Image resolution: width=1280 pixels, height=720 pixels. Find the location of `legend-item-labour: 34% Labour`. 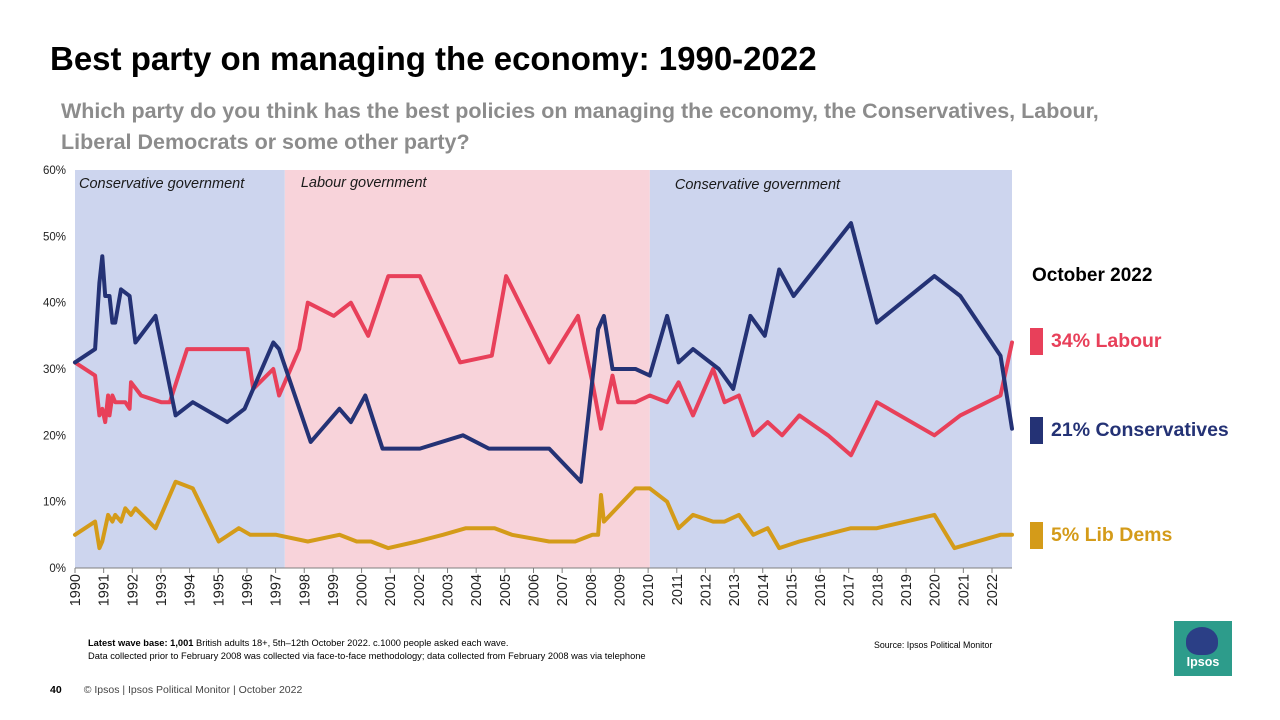

legend-item-labour: 34% Labour is located at coordinates (1096, 341).